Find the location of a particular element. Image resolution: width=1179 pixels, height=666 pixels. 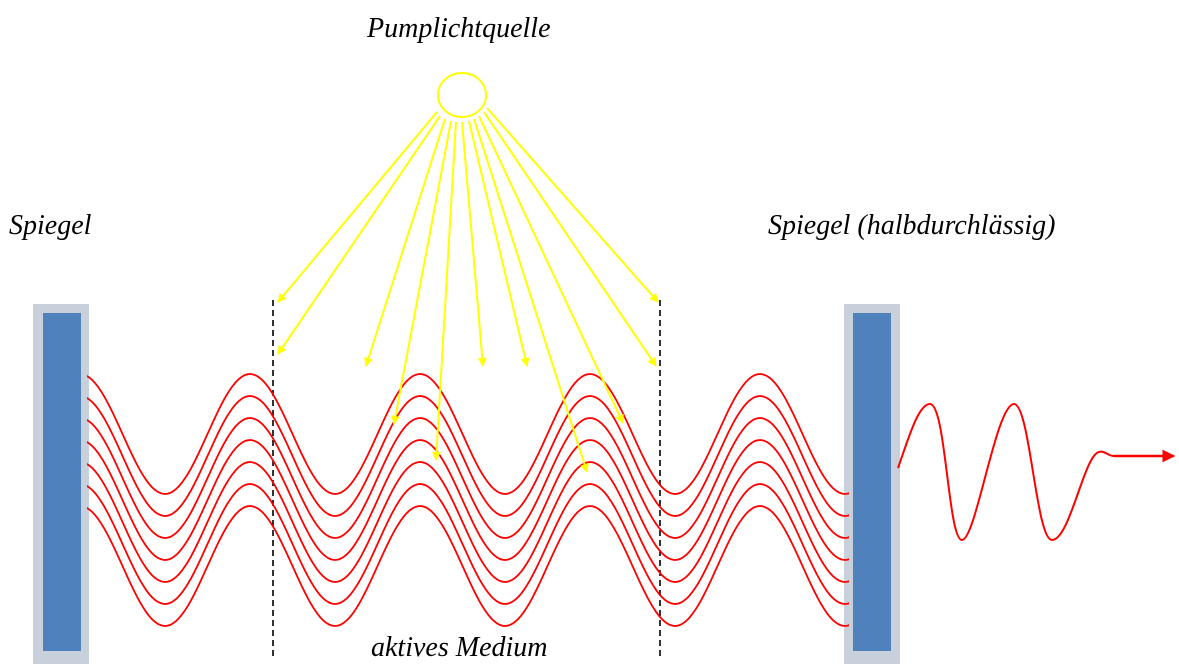

left-mirror is located at coordinates (61, 484).